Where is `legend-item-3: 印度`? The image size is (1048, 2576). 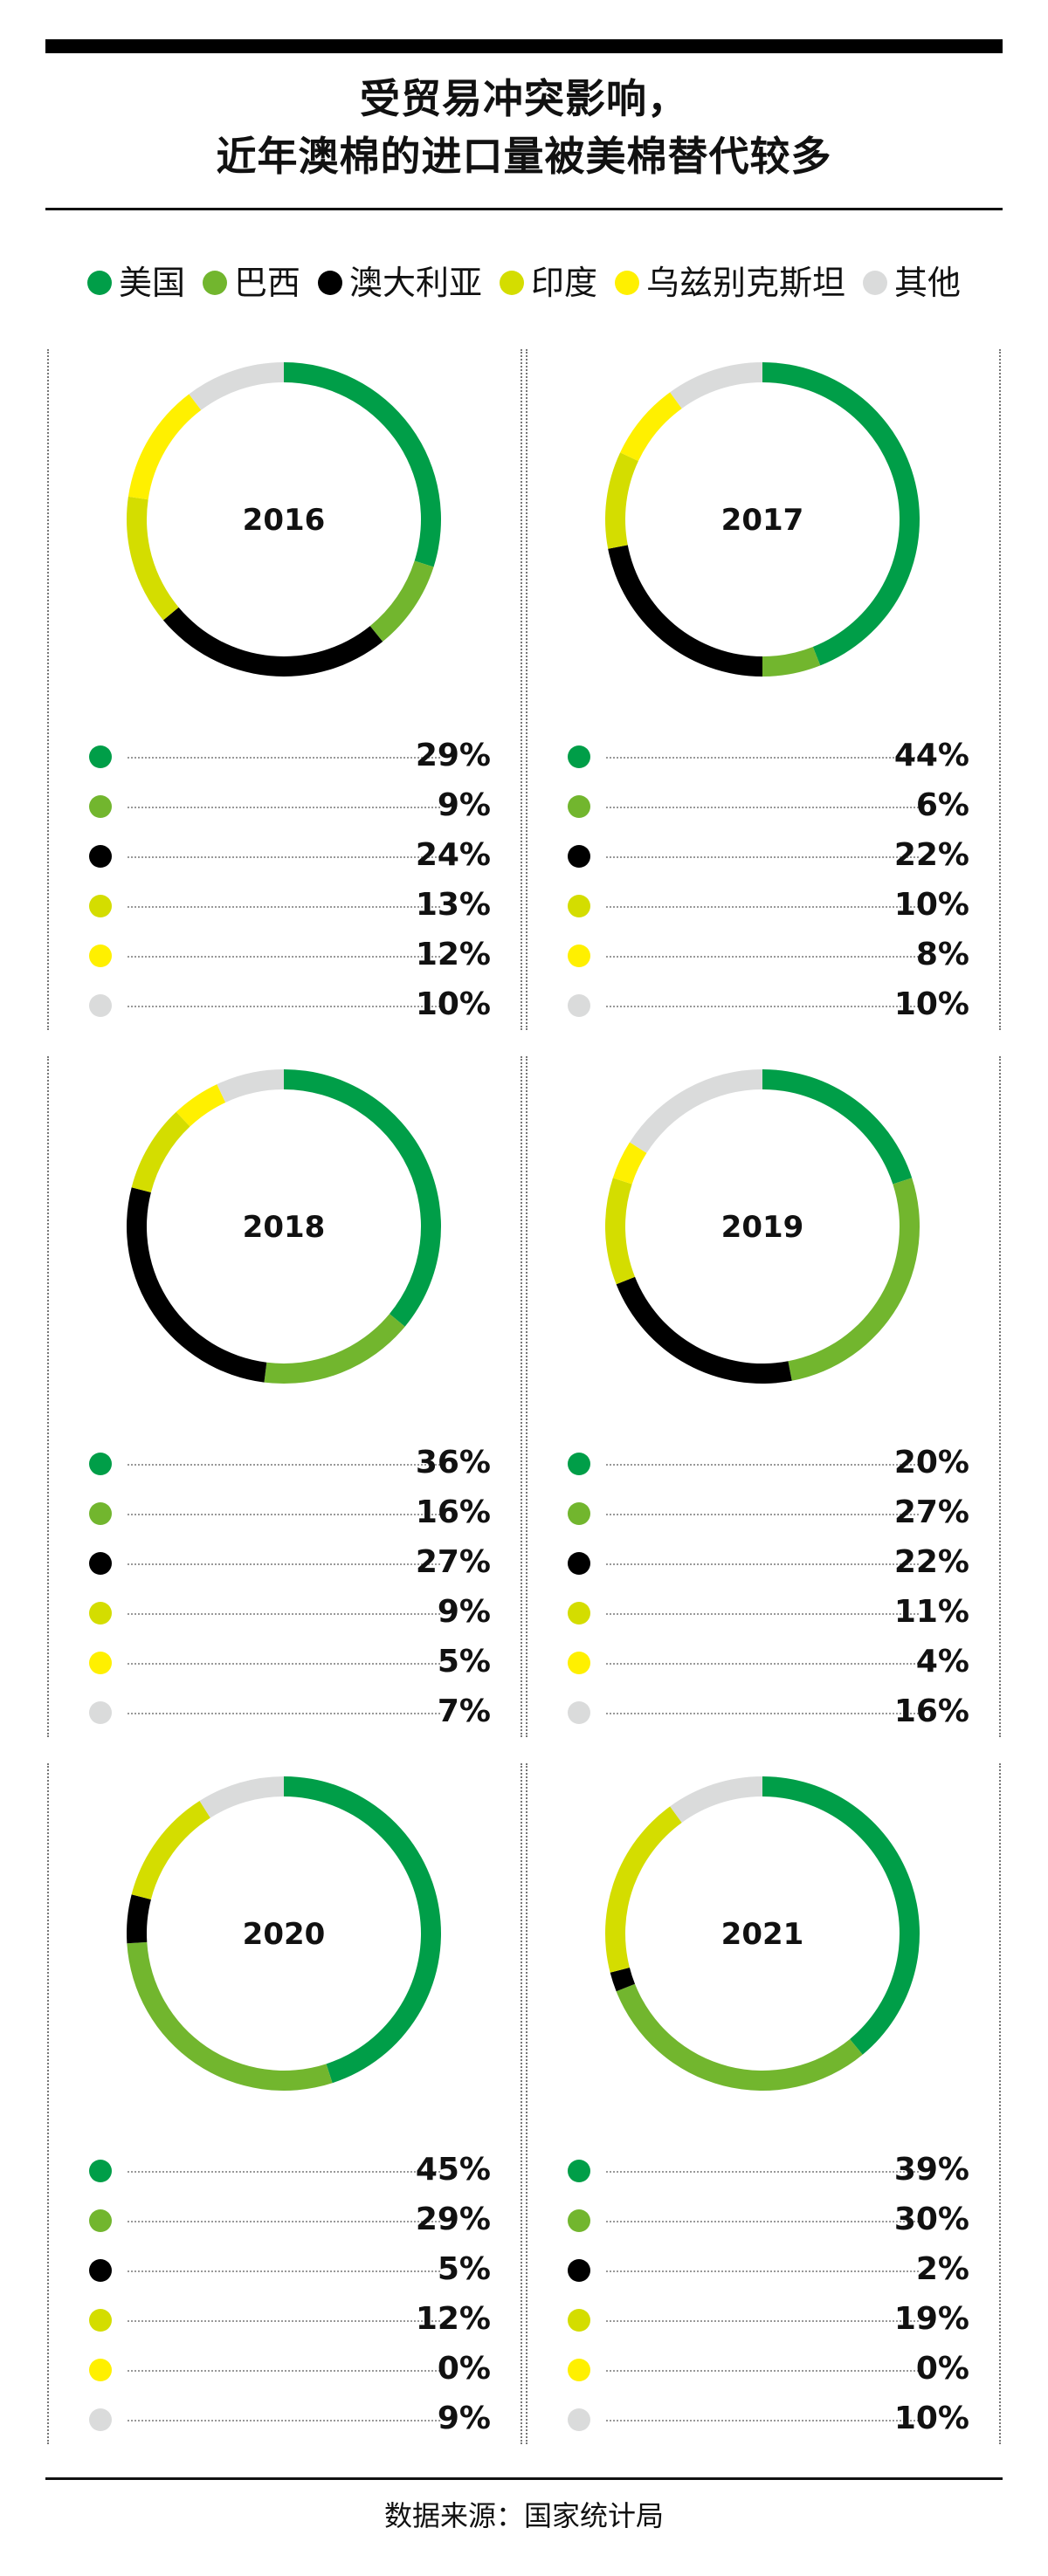
legend-item-3: 印度 is located at coordinates (548, 283).